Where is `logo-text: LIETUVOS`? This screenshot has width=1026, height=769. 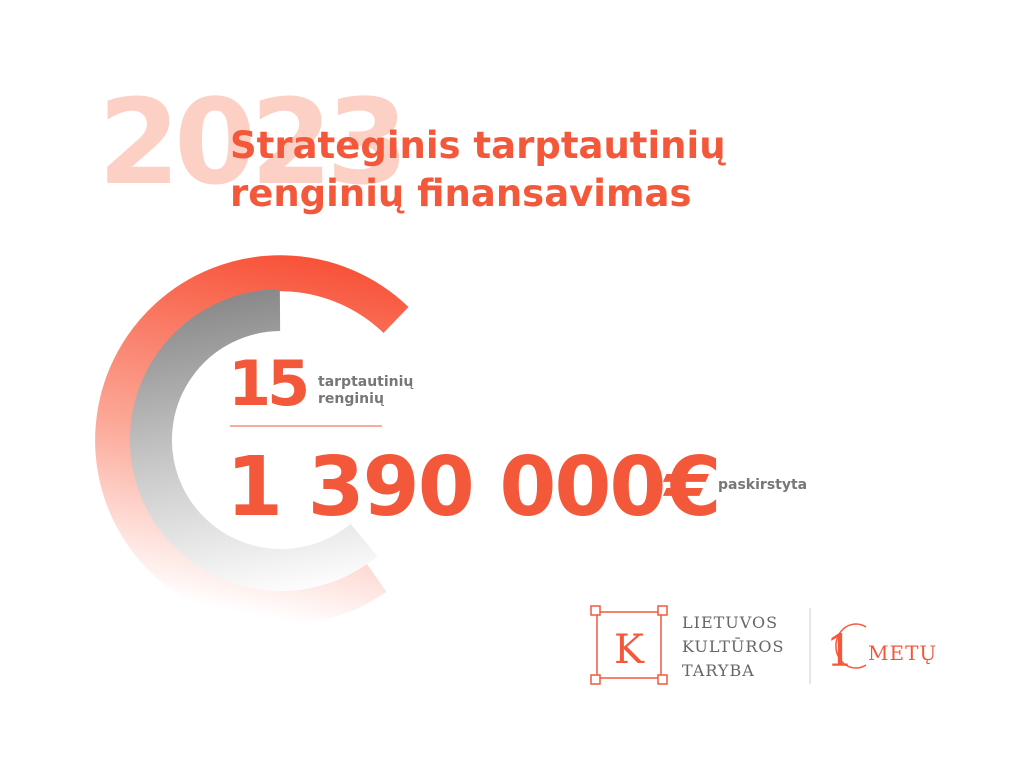 logo-text: LIETUVOS is located at coordinates (730, 622).